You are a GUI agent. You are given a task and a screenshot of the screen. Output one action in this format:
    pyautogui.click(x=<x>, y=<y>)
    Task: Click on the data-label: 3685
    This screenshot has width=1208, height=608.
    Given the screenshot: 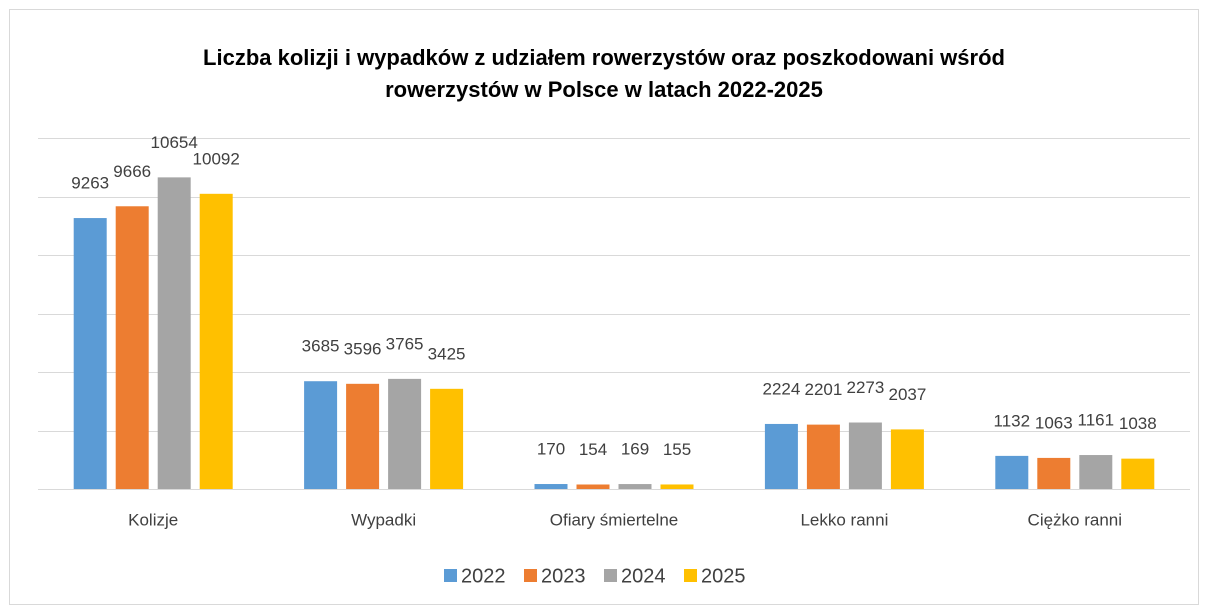 What is the action you would take?
    pyautogui.click(x=321, y=346)
    